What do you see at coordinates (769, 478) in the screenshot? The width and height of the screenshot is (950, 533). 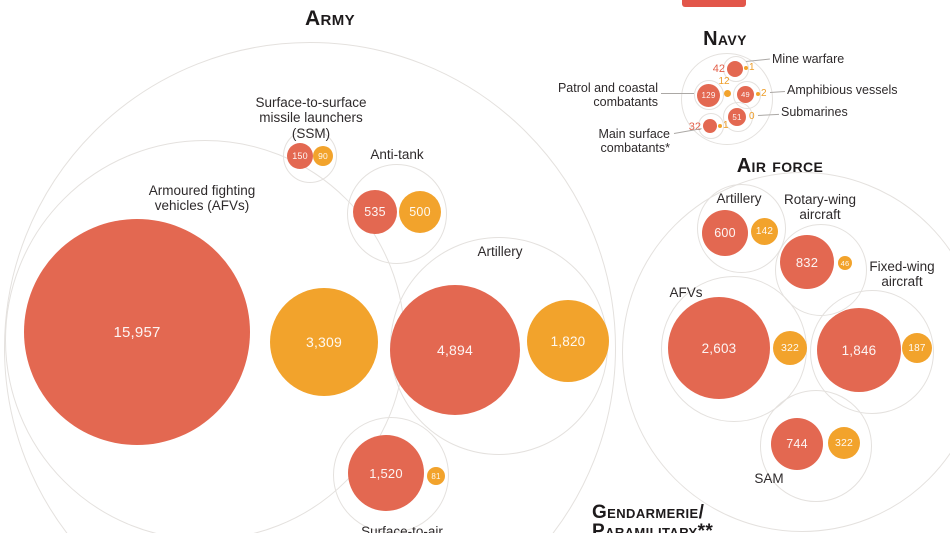 I see `airforce-sam-label: SAM` at bounding box center [769, 478].